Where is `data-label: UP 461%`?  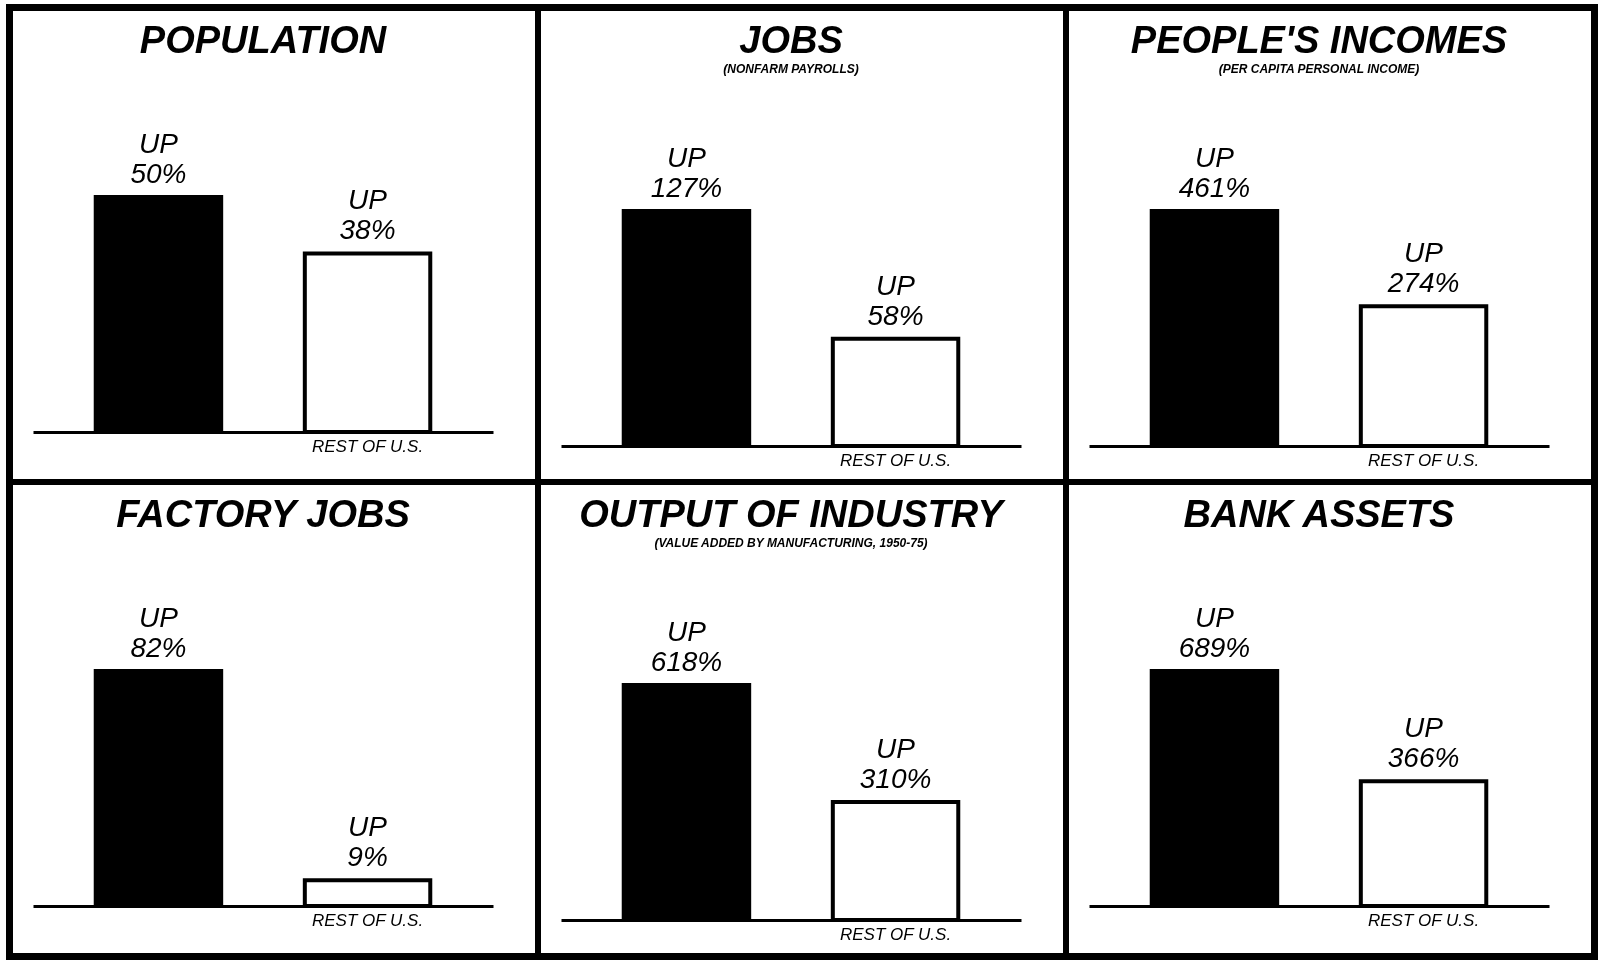
data-label: UP 461% is located at coordinates (1214, 172).